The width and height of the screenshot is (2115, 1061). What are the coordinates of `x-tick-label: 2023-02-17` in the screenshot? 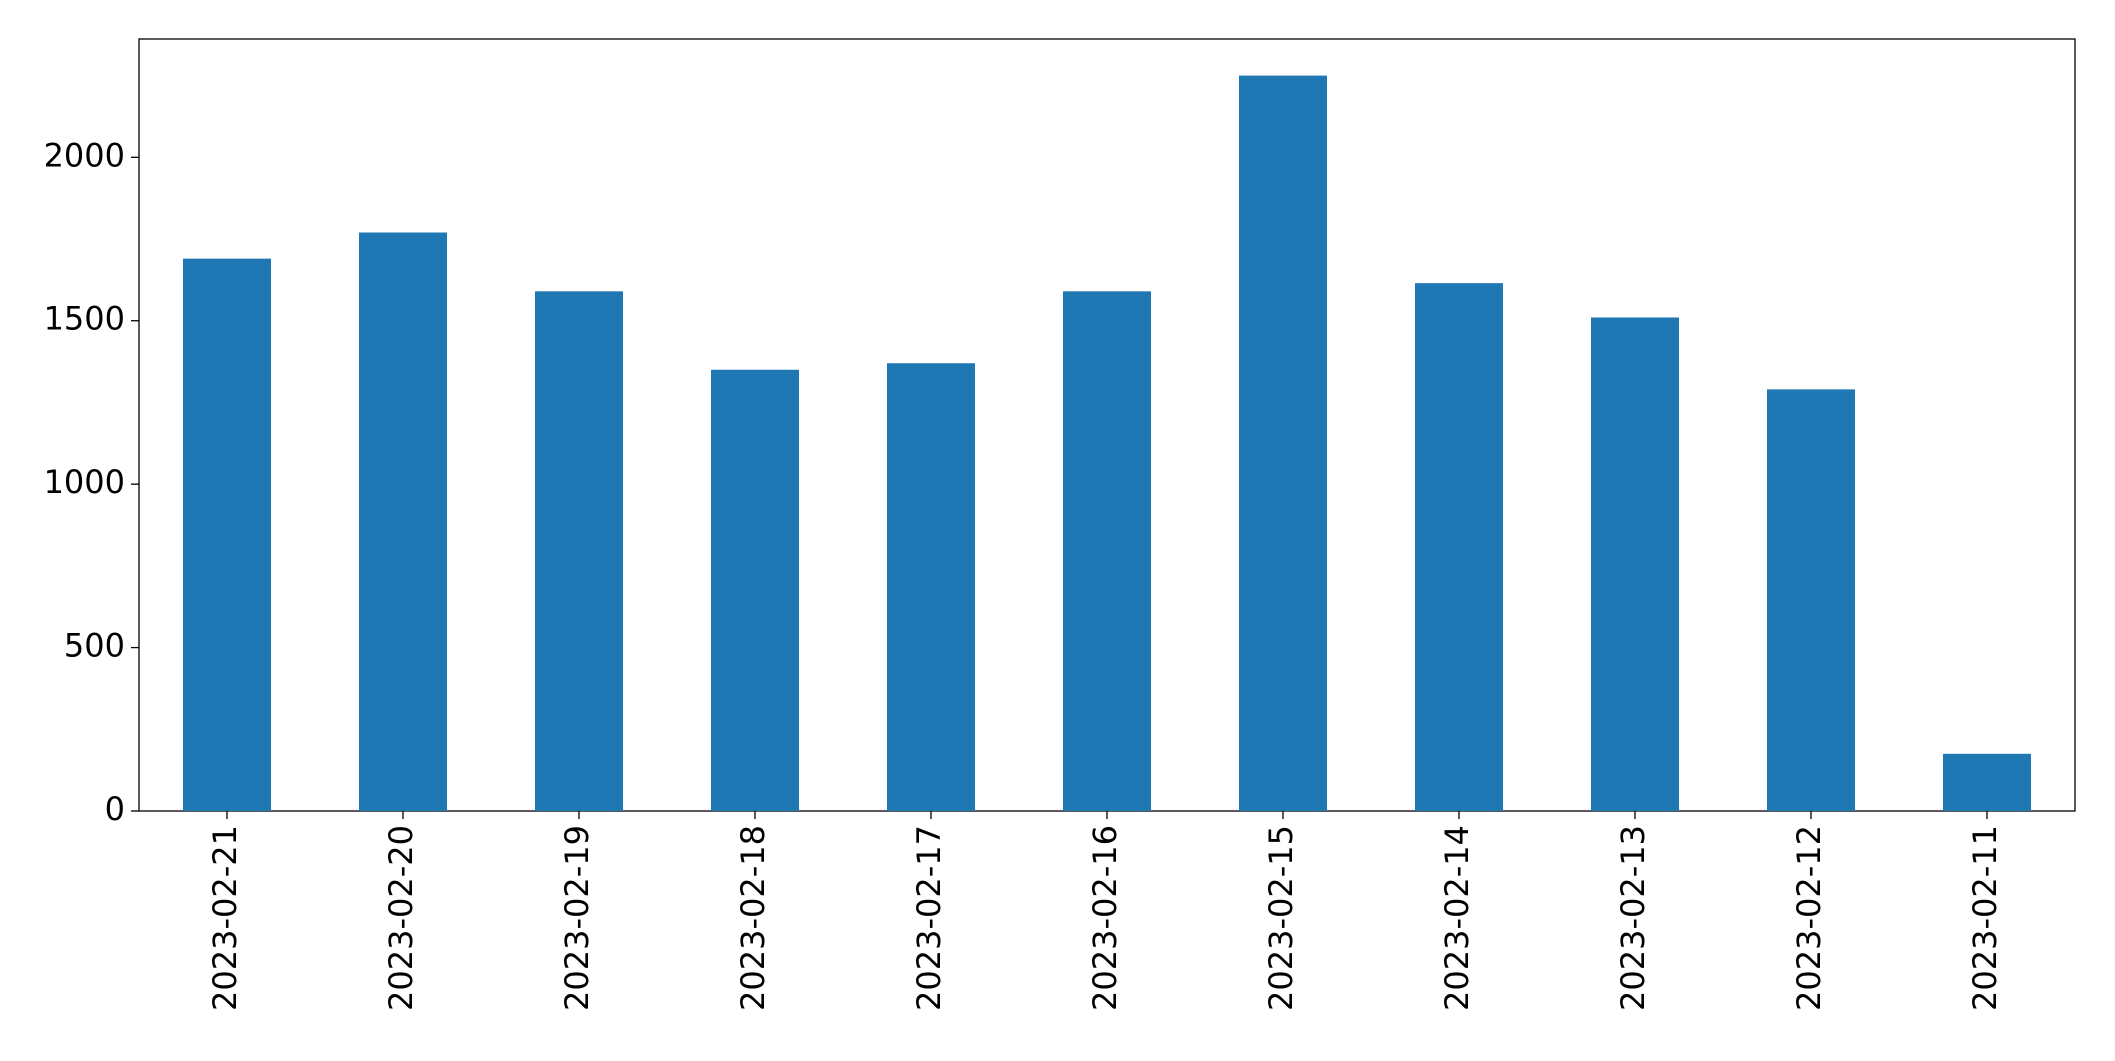 It's located at (929, 918).